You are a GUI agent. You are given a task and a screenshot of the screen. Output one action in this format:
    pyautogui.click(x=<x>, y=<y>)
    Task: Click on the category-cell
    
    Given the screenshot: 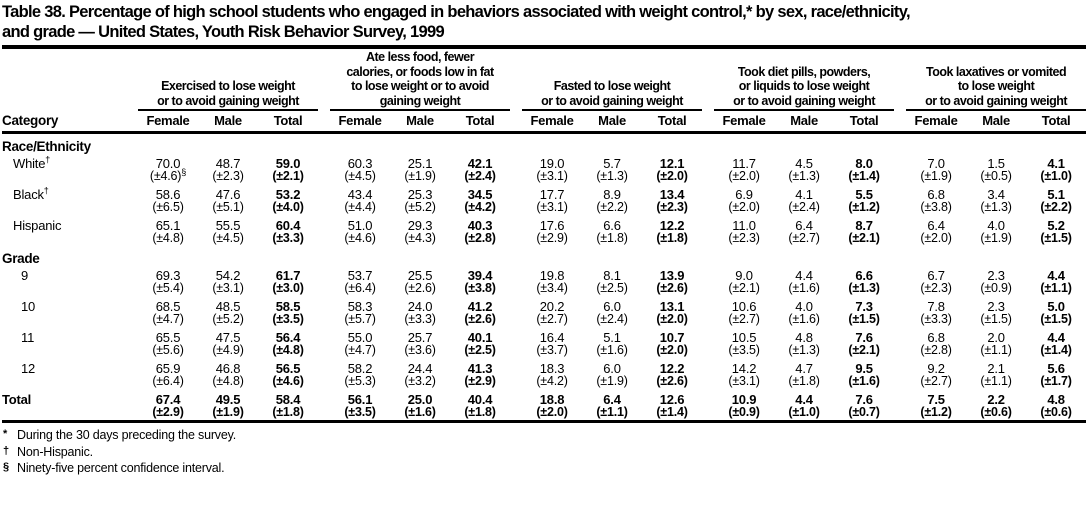 What is the action you would take?
    pyautogui.click(x=70, y=177)
    